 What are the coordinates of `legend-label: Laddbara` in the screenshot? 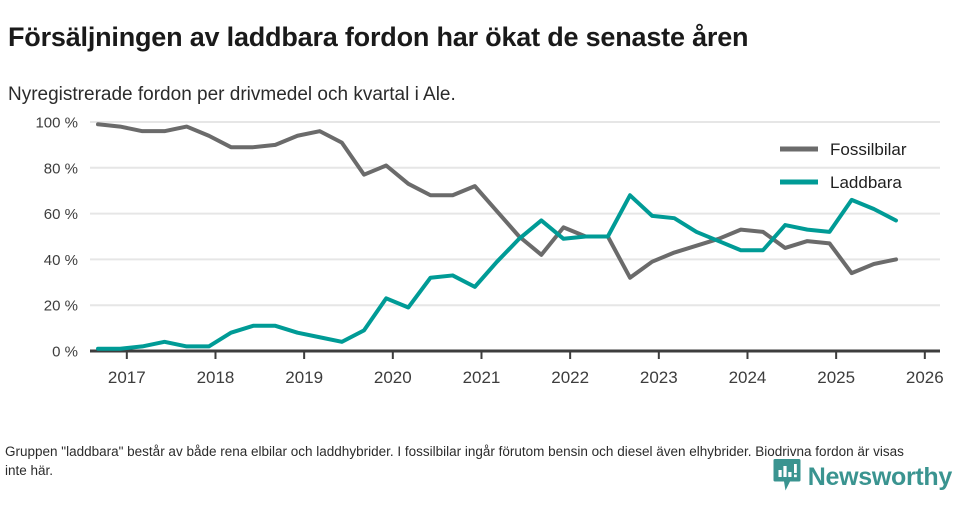 It's located at (866, 182).